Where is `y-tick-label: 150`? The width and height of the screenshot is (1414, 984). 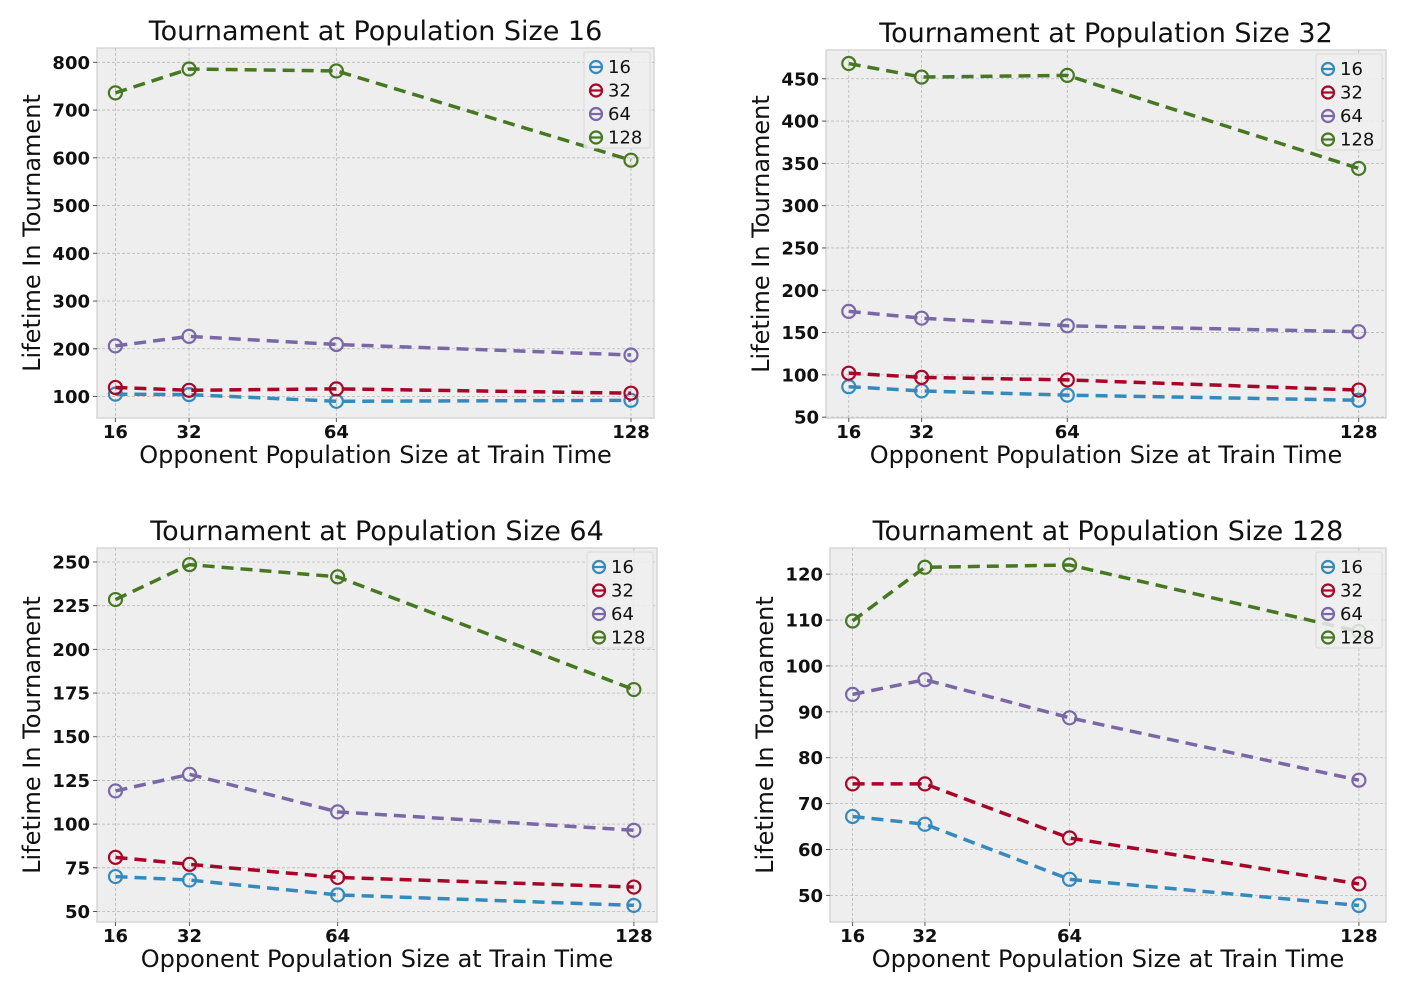 y-tick-label: 150 is located at coordinates (71, 737).